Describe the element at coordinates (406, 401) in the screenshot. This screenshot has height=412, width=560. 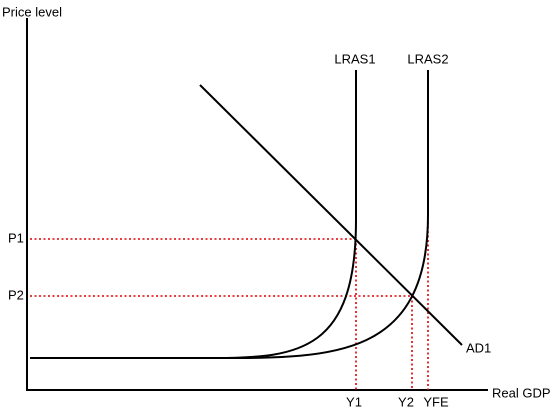
I see `y2-label: Y2` at that location.